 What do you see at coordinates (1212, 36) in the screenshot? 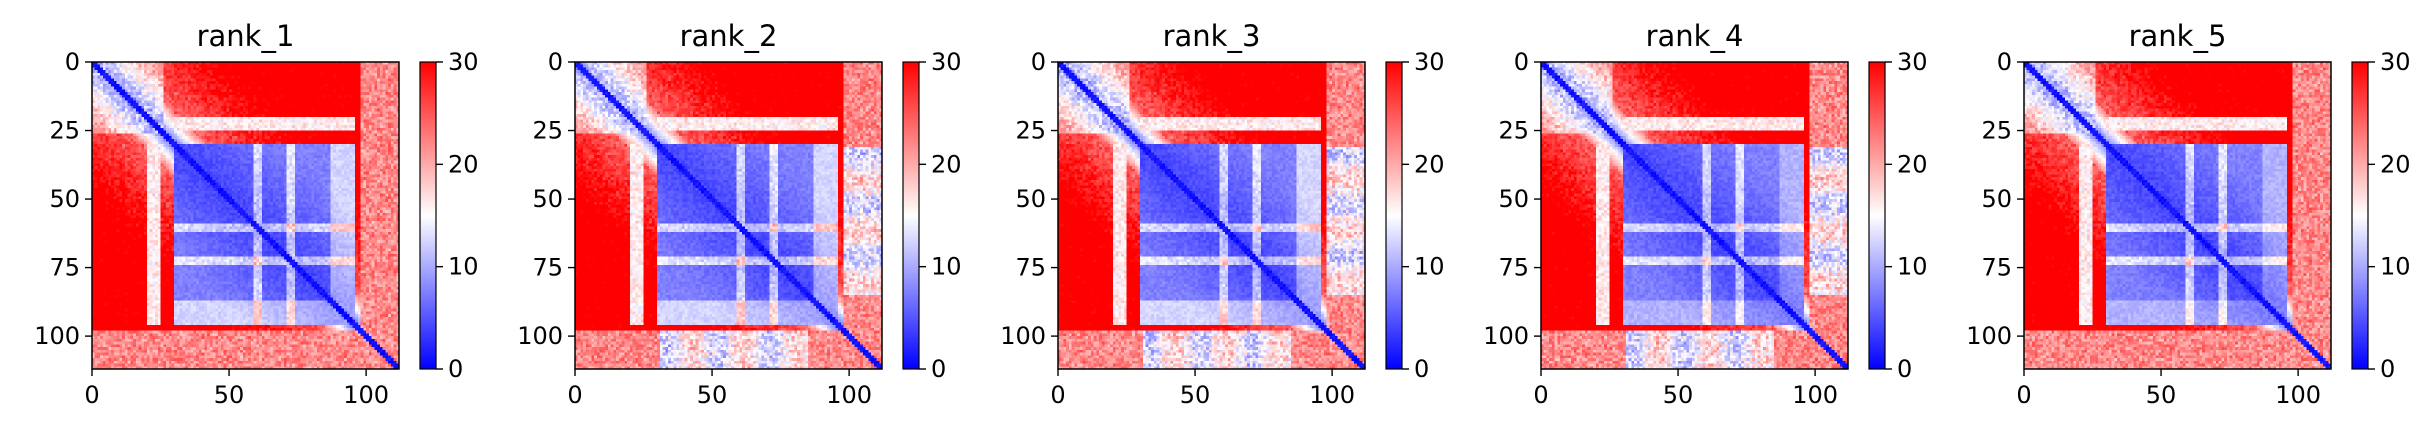
I see `panel-title: rank_3` at bounding box center [1212, 36].